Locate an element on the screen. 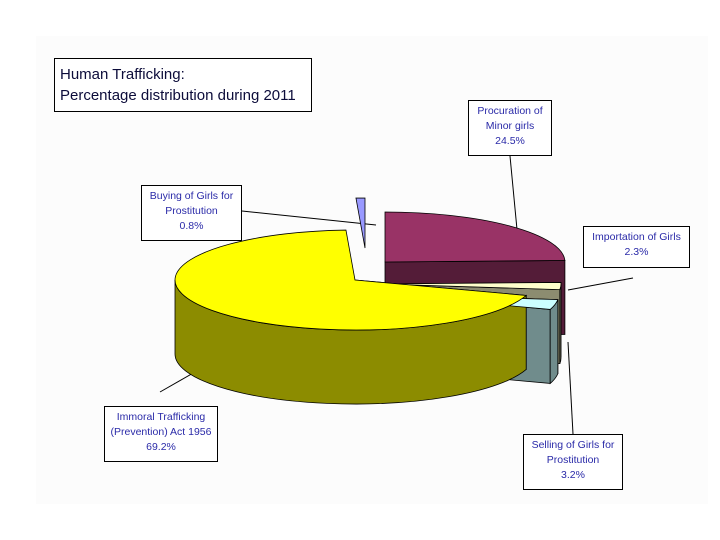 This screenshot has width=720, height=540. label-procuration-value: 24.5% is located at coordinates (510, 141).